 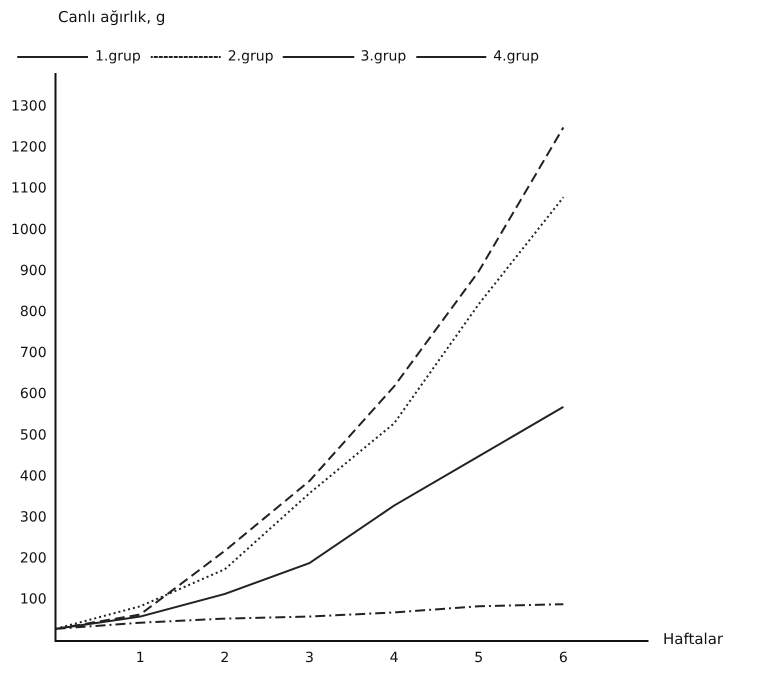 What do you see at coordinates (33, 353) in the screenshot?
I see `y-tick-label: 700` at bounding box center [33, 353].